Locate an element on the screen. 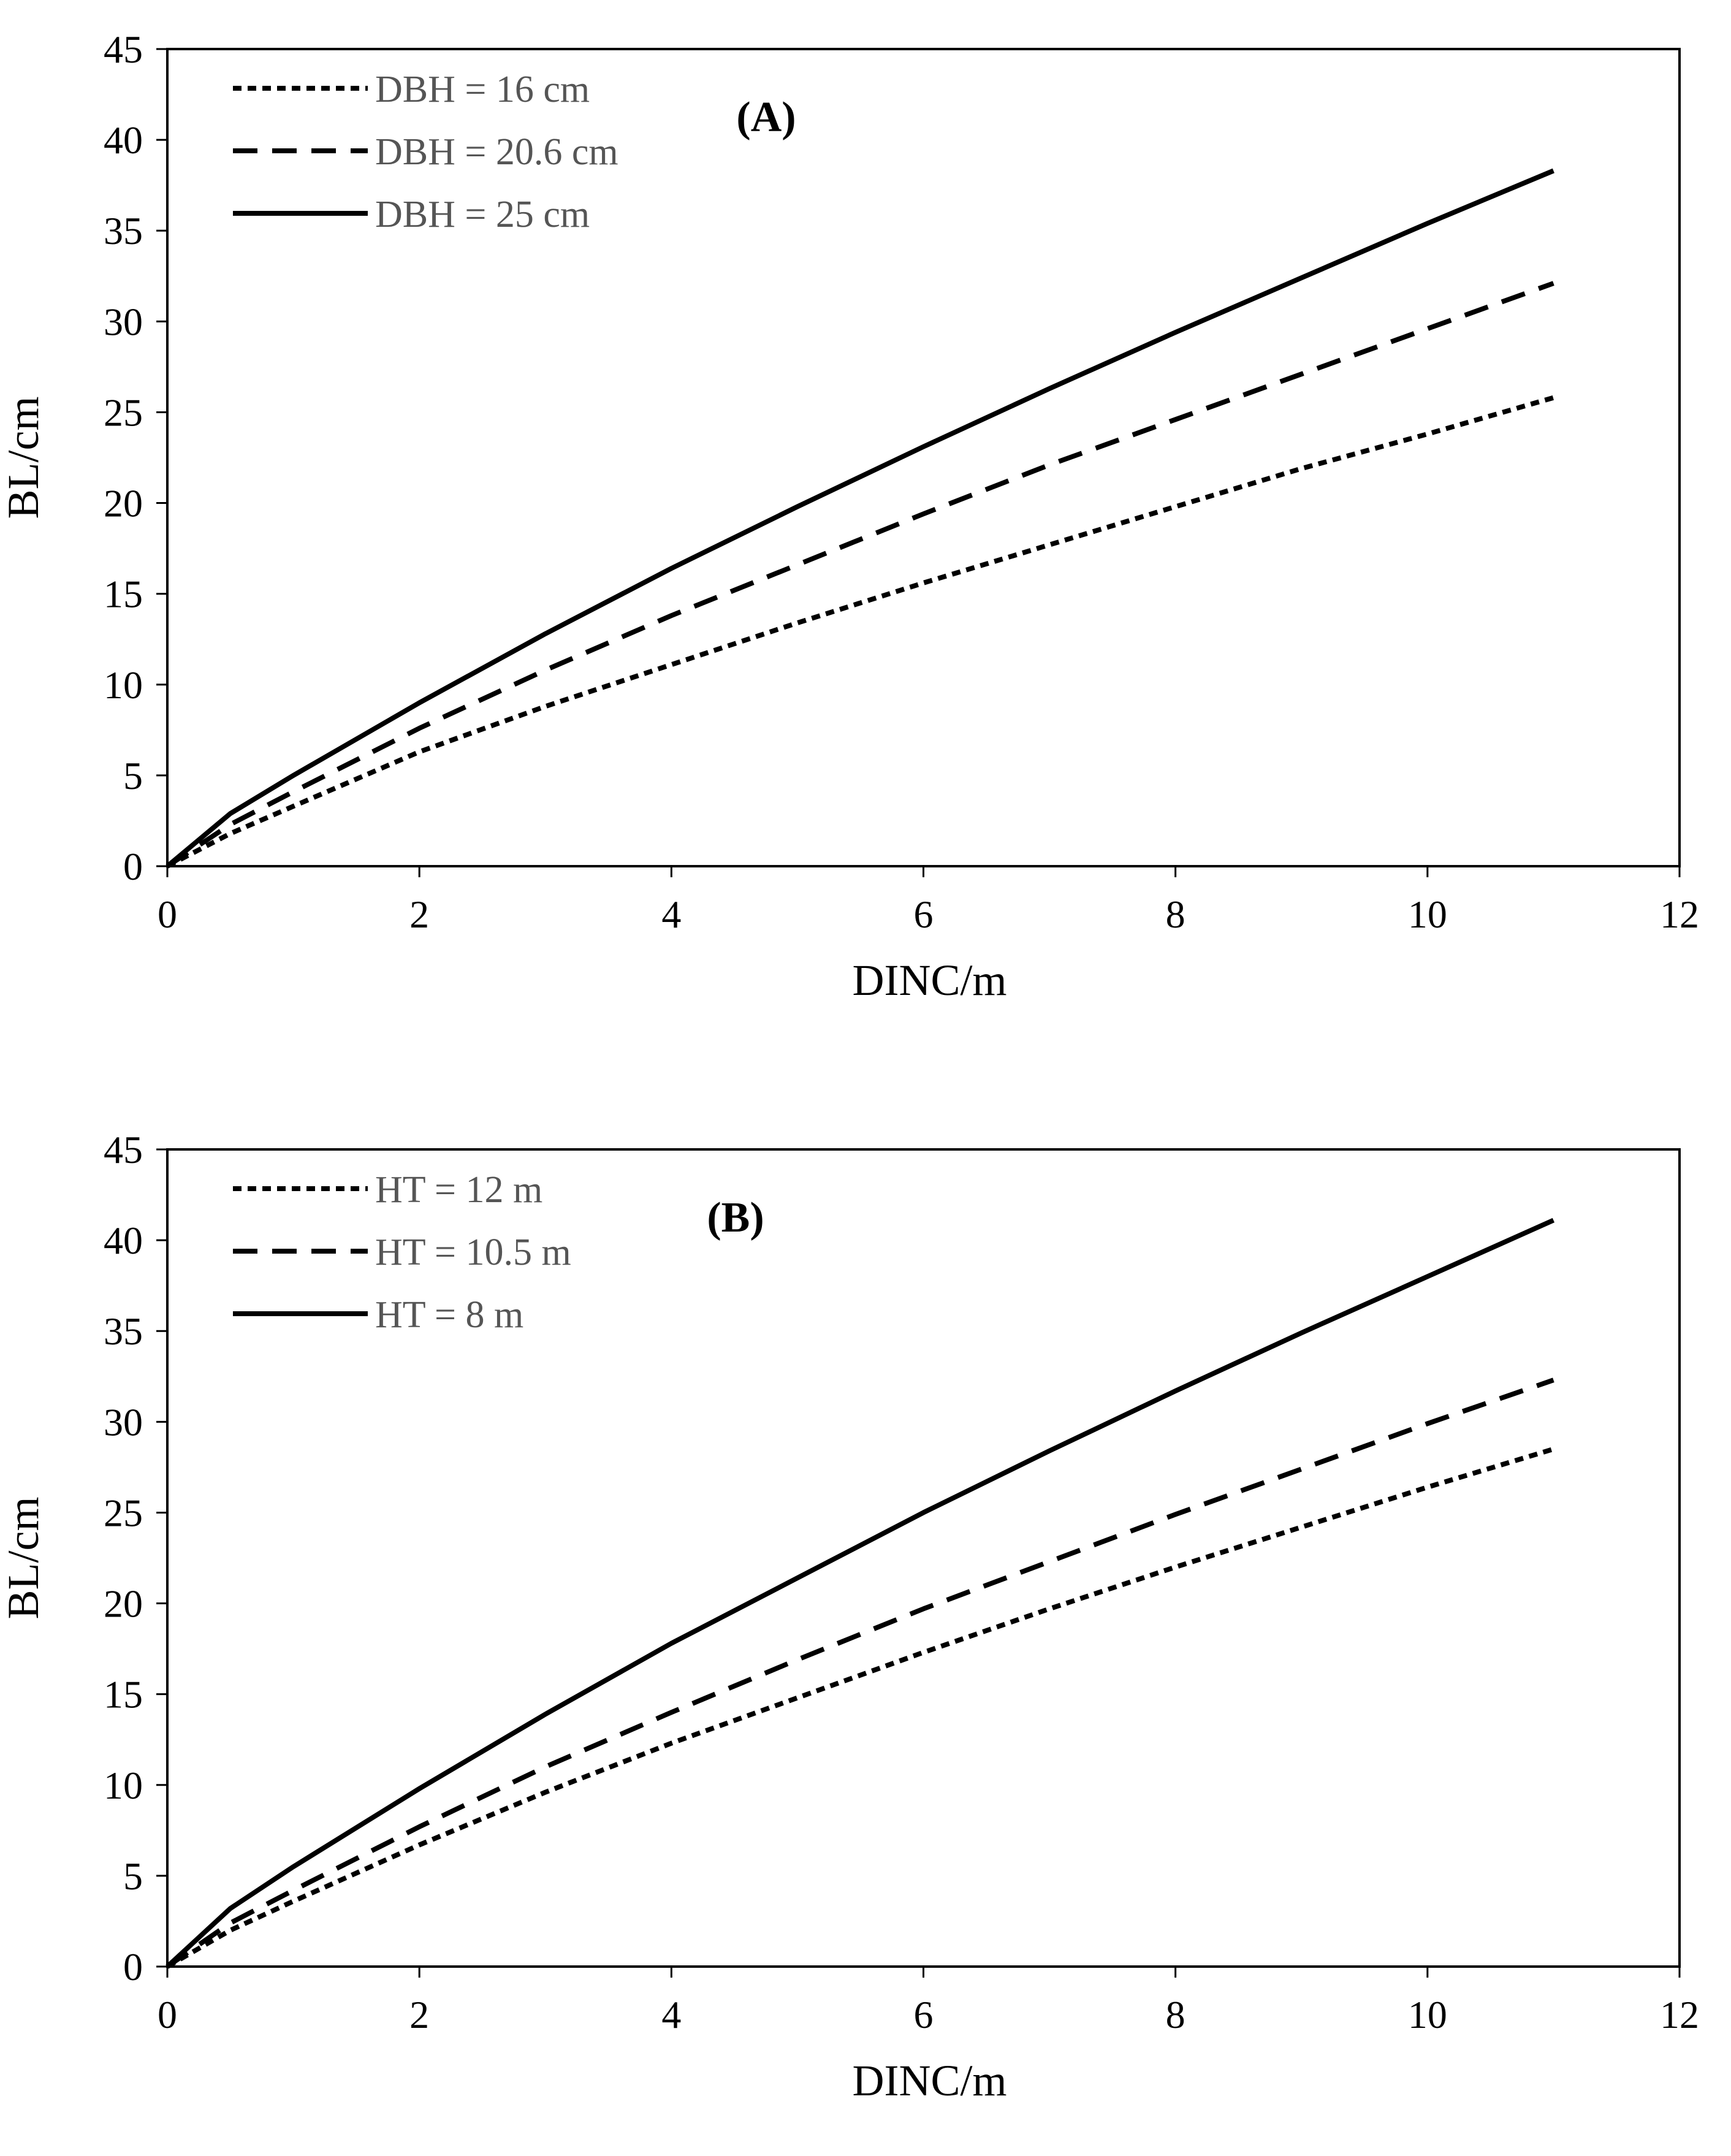  panel-b-legend-label-2: HT = 10.5 m is located at coordinates (473, 1252).